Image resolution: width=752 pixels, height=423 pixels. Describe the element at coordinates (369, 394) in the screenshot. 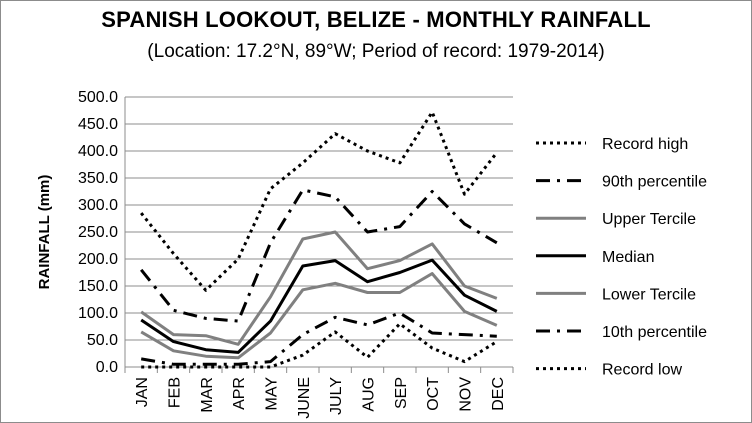

I see `x-tick-label: AUG` at that location.